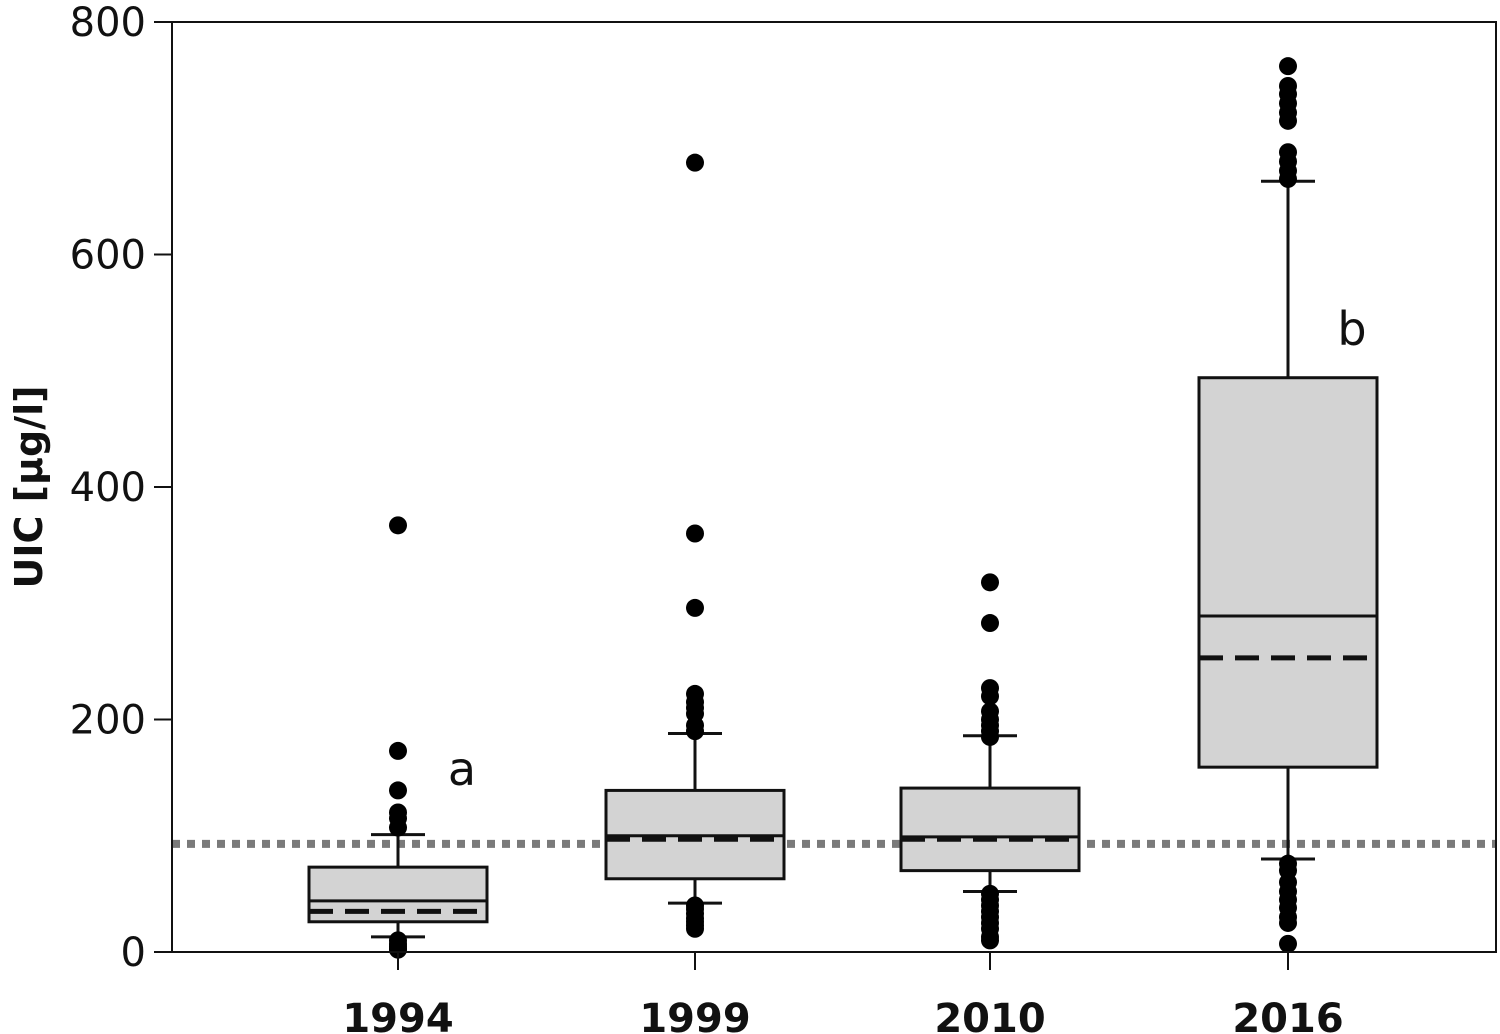  What do you see at coordinates (1287, 1015) in the screenshot?
I see `x-tick-label: 2016` at bounding box center [1287, 1015].